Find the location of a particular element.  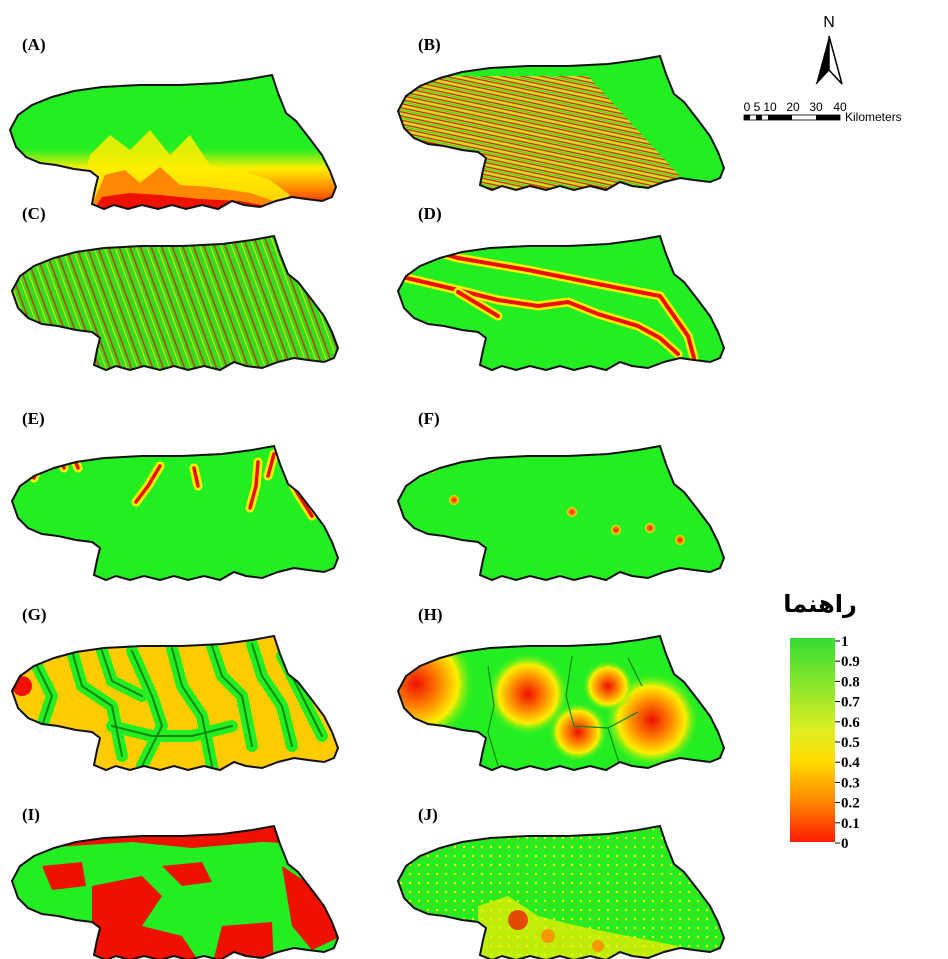

panel-label-d: (D) is located at coordinates (430, 213).